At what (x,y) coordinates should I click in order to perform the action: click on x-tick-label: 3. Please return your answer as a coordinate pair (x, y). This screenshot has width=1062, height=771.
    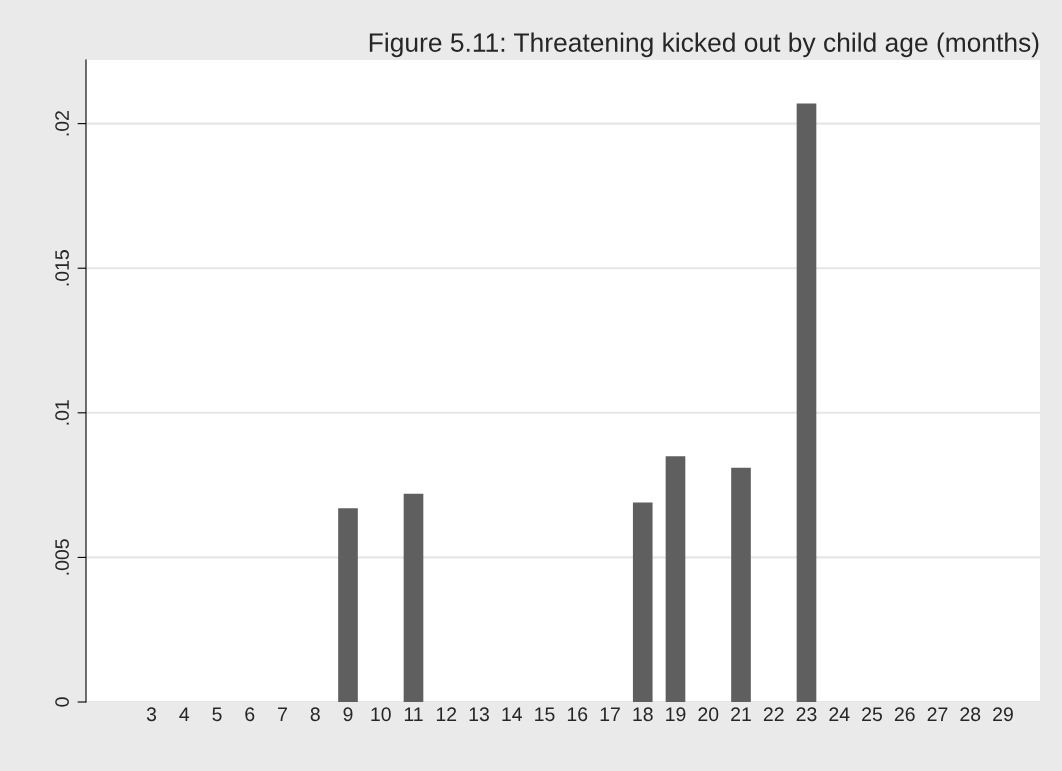
    Looking at the image, I should click on (151, 714).